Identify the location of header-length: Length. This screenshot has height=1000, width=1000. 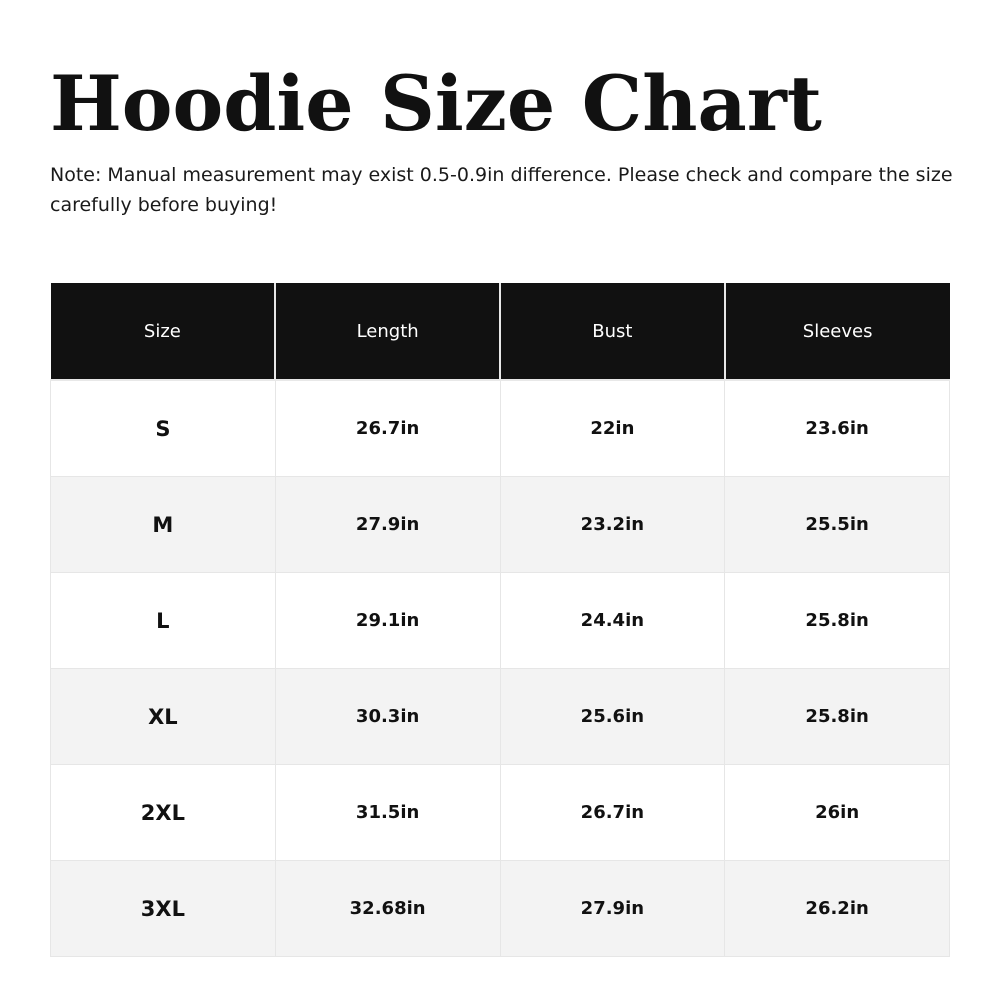
(387, 332).